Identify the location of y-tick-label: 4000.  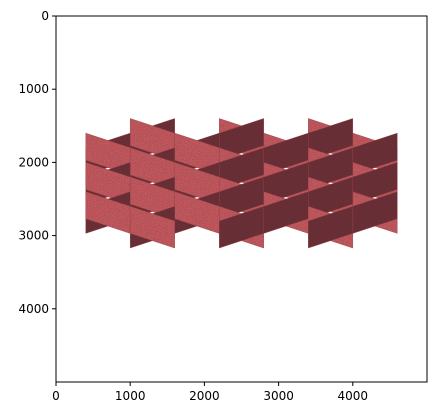
(33, 309).